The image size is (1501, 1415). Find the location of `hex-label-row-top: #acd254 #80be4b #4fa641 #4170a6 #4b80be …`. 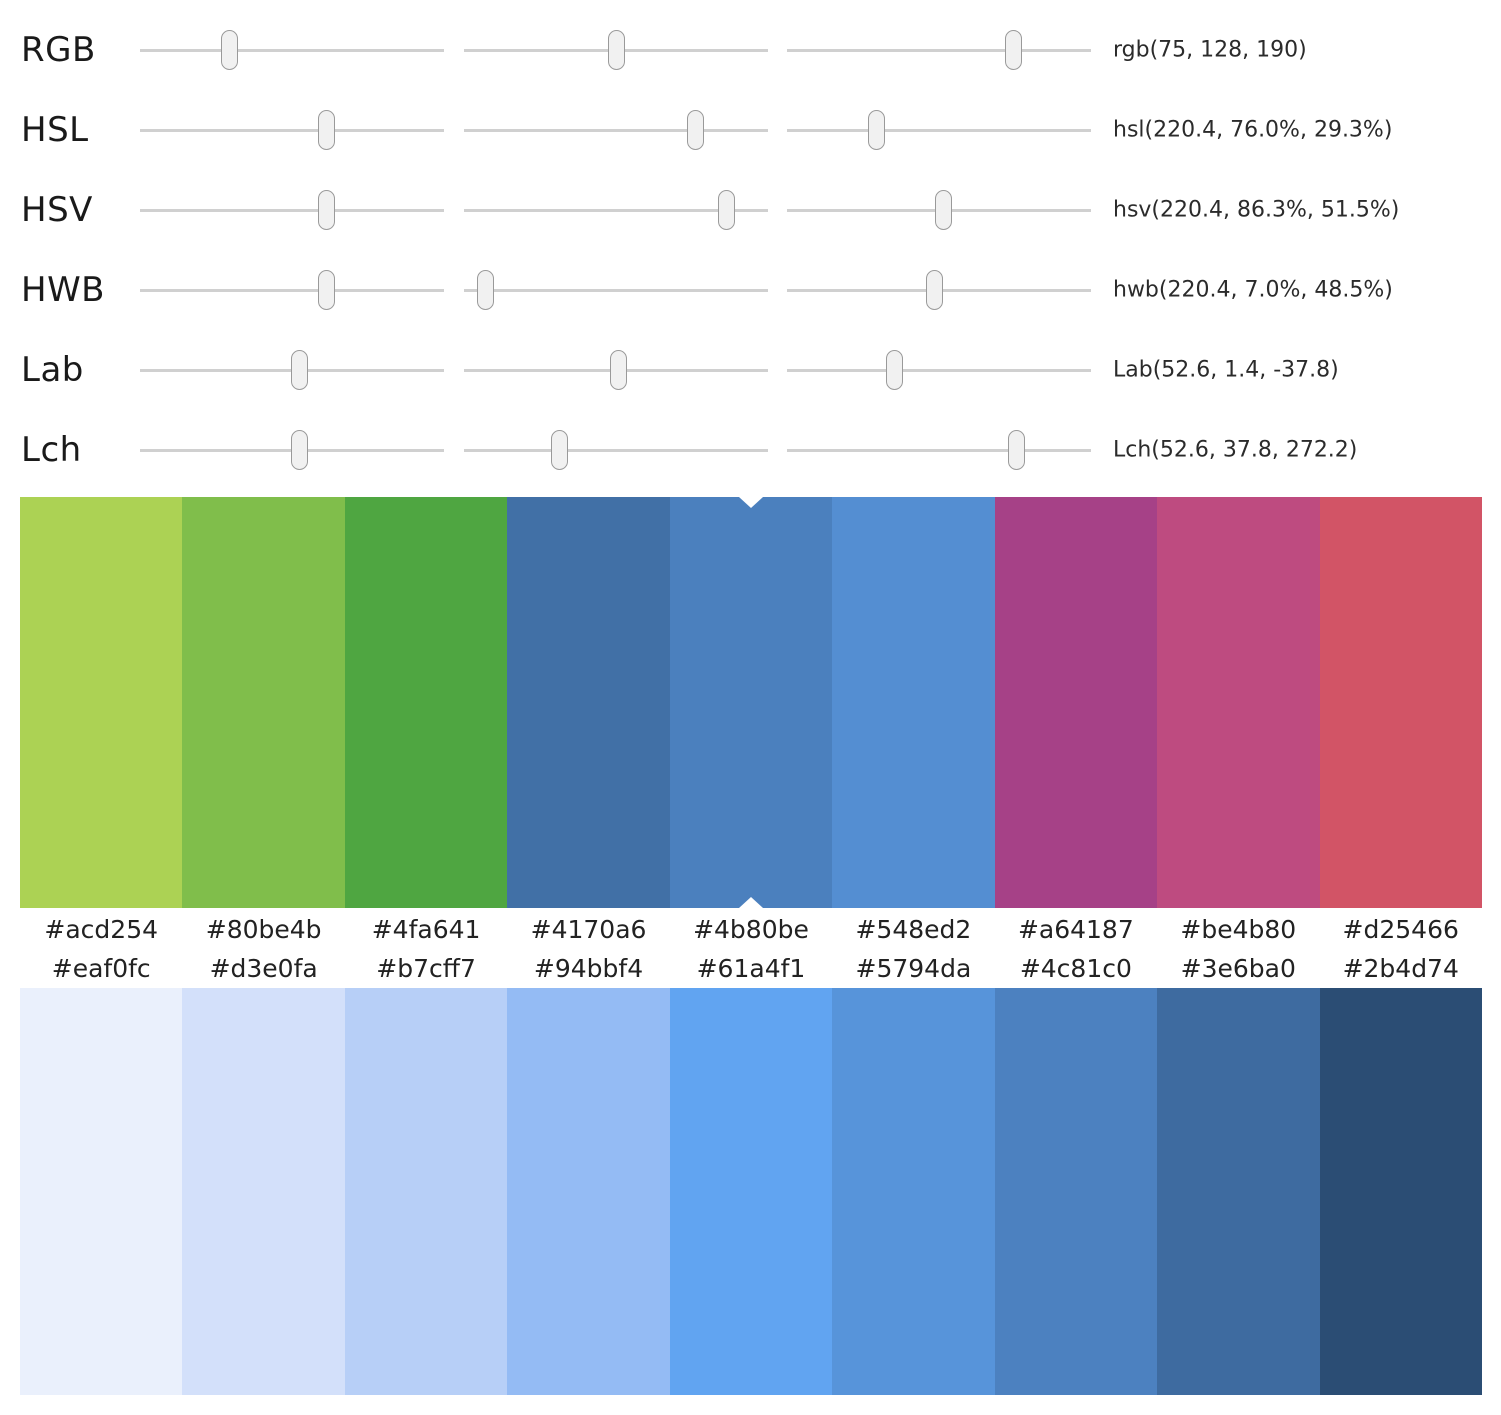

hex-label-row-top: #acd254 #80be4b #4fa641 #4170a6 #4b80be … is located at coordinates (751, 929).